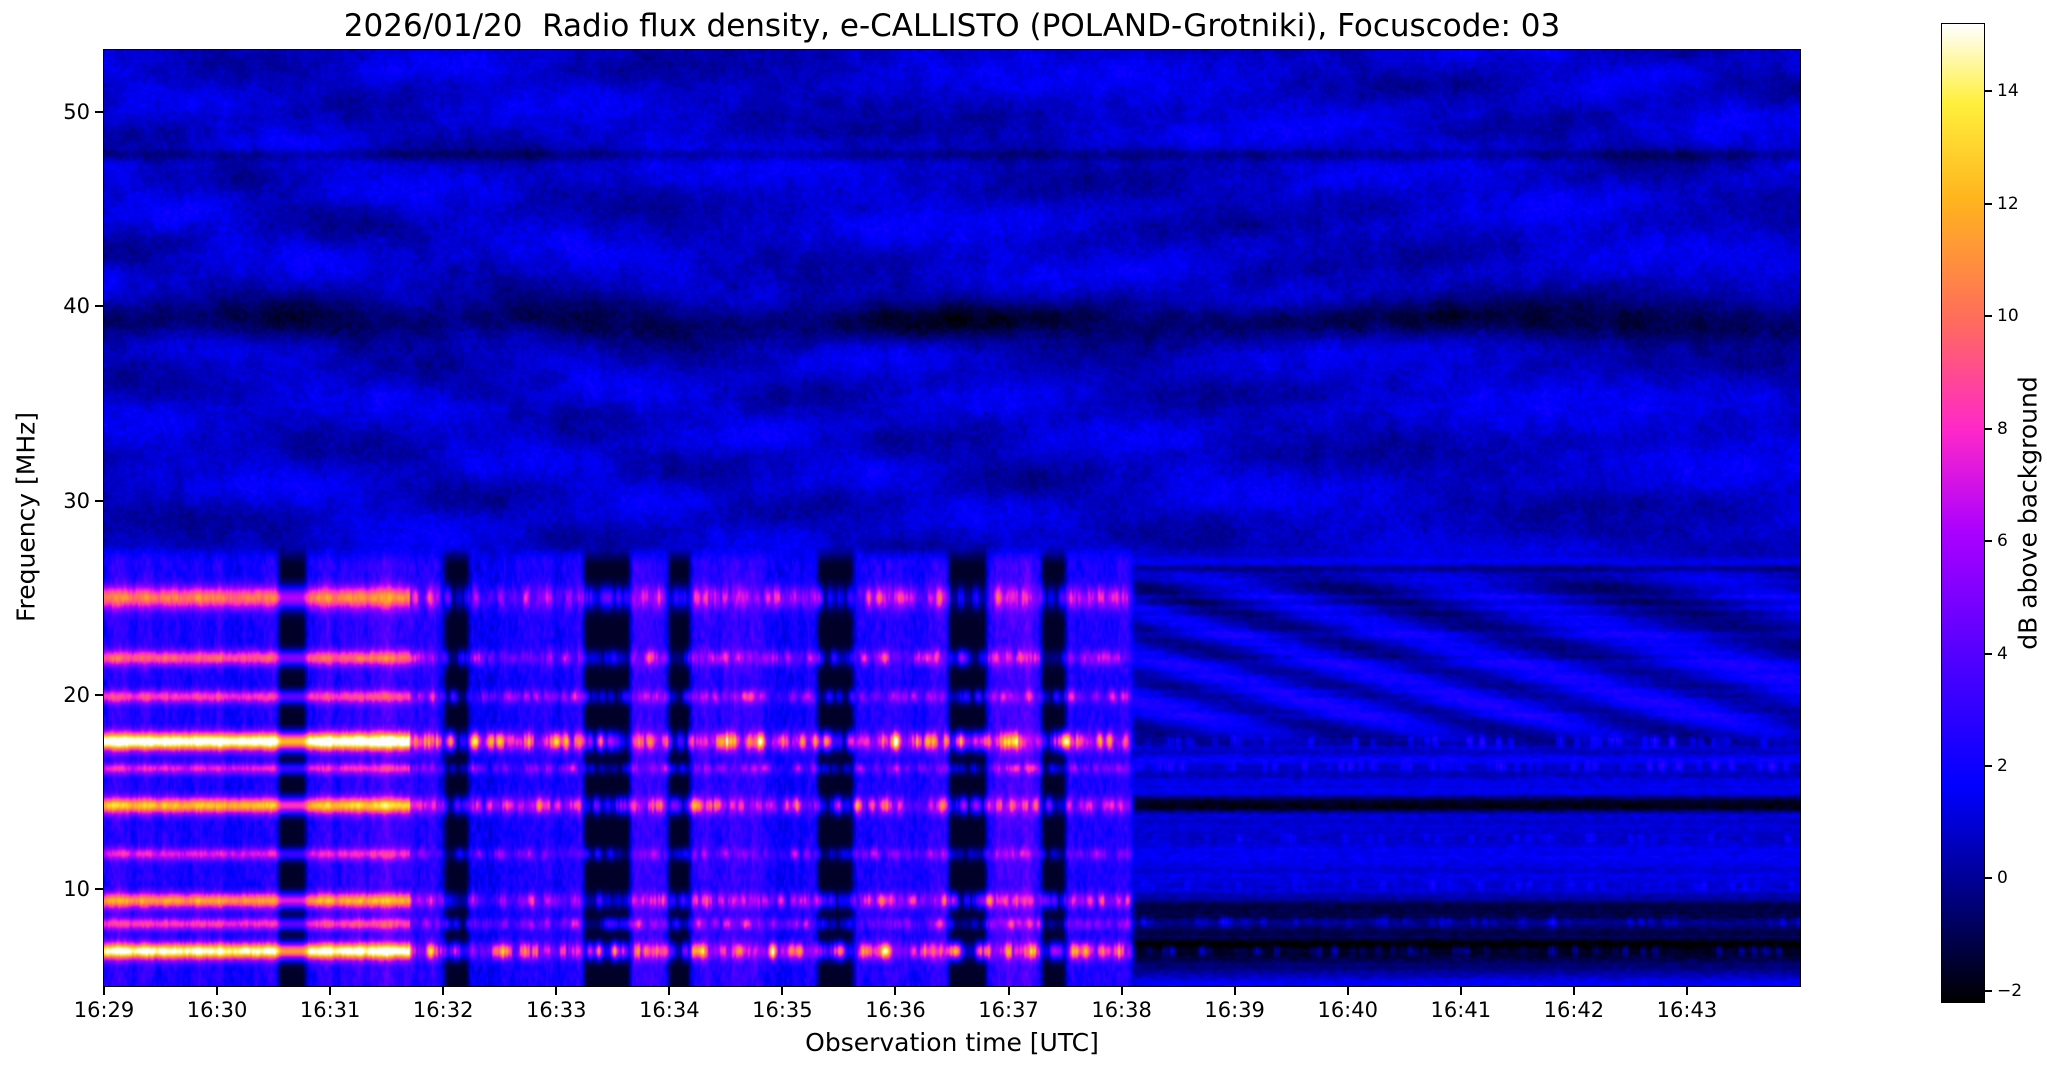 Image resolution: width=2047 pixels, height=1067 pixels. I want to click on x-tick-label: 16:33, so click(556, 1010).